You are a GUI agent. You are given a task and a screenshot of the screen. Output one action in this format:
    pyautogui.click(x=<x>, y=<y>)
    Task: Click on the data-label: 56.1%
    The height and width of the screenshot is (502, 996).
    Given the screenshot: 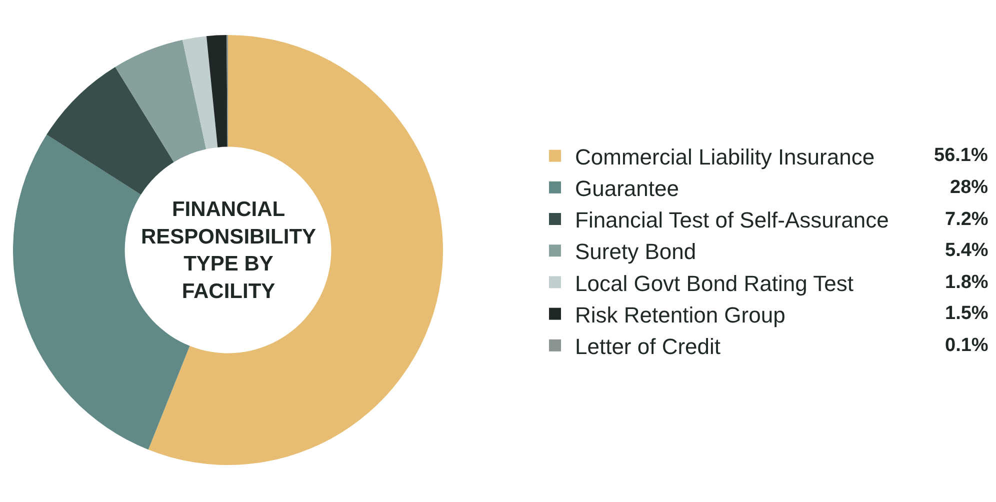 What is the action you would take?
    pyautogui.click(x=961, y=155)
    